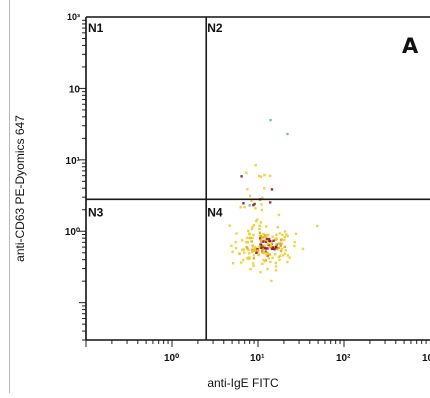 The height and width of the screenshot is (398, 430). What do you see at coordinates (243, 383) in the screenshot?
I see `x-axis-title: anti-IgE FITC` at bounding box center [243, 383].